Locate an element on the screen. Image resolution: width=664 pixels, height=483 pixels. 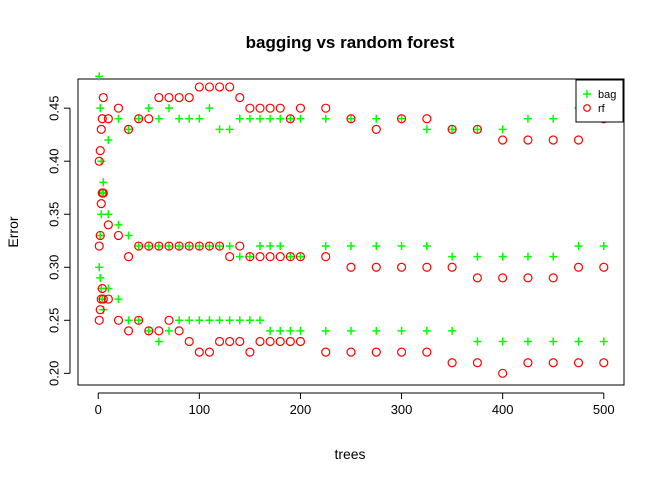
x-tick-label: 500 is located at coordinates (604, 409).